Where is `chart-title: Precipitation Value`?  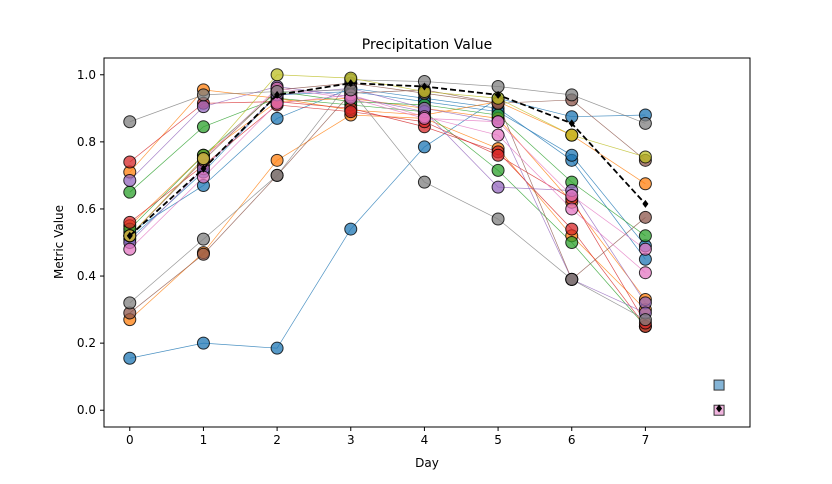
chart-title: Precipitation Value is located at coordinates (427, 45).